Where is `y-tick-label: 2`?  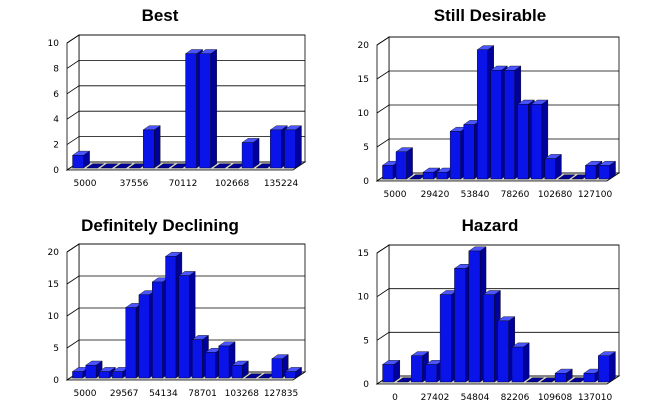
y-tick-label: 2 is located at coordinates (56, 146).